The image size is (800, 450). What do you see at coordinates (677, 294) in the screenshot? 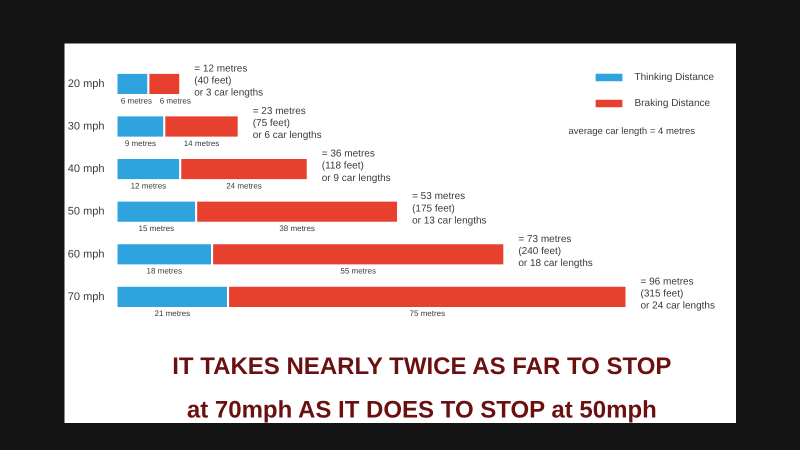
I see `total-label: = 96 metres (315 feet) or 24 car lengths` at bounding box center [677, 294].